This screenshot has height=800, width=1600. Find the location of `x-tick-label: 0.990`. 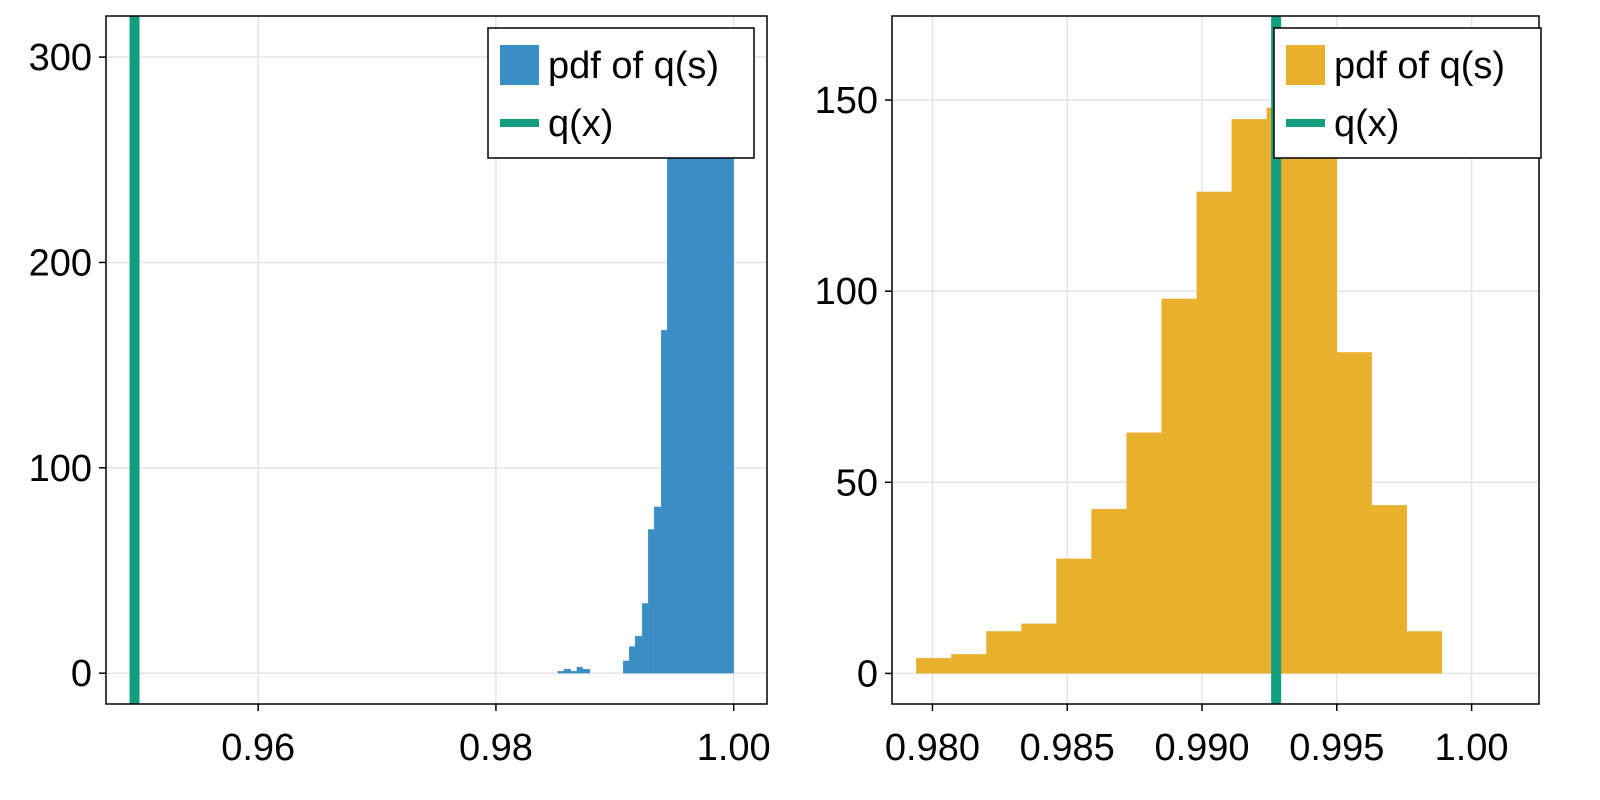

x-tick-label: 0.990 is located at coordinates (1201, 748).